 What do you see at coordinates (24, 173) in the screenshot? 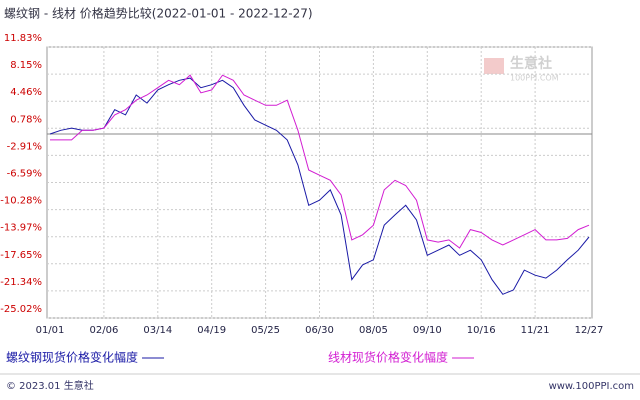
I see `y-tick-label: -6.59%` at bounding box center [24, 173].